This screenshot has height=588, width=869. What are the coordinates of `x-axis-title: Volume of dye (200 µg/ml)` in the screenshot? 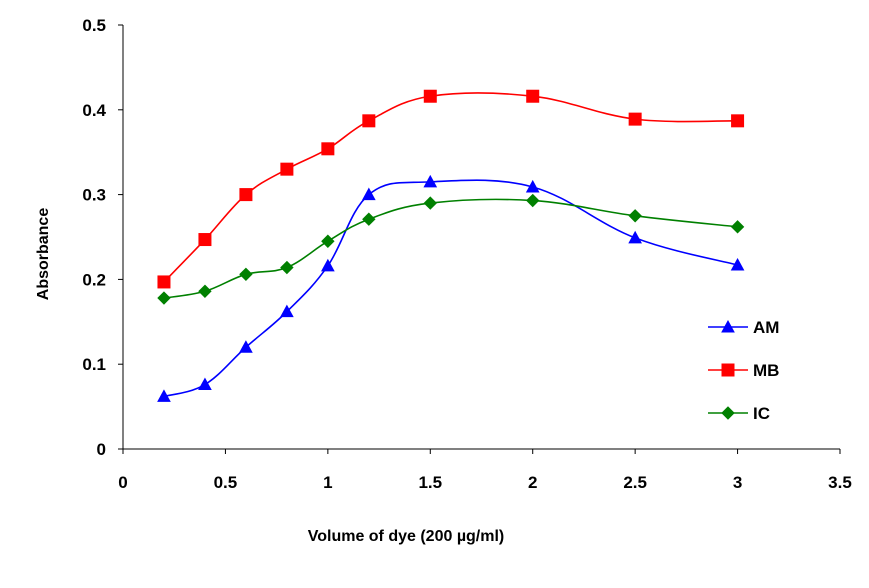 It's located at (406, 536).